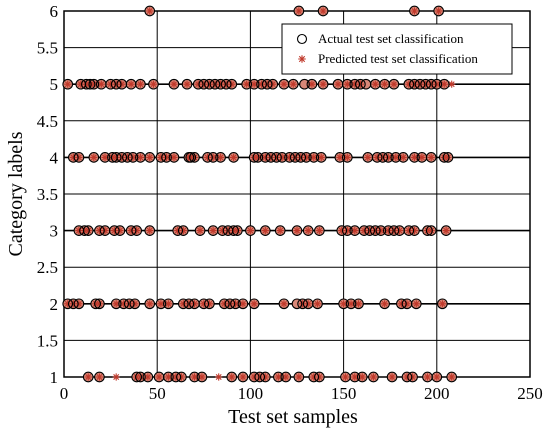 The image size is (550, 432). I want to click on y-tick-label-3: 2.5, so click(47, 267).